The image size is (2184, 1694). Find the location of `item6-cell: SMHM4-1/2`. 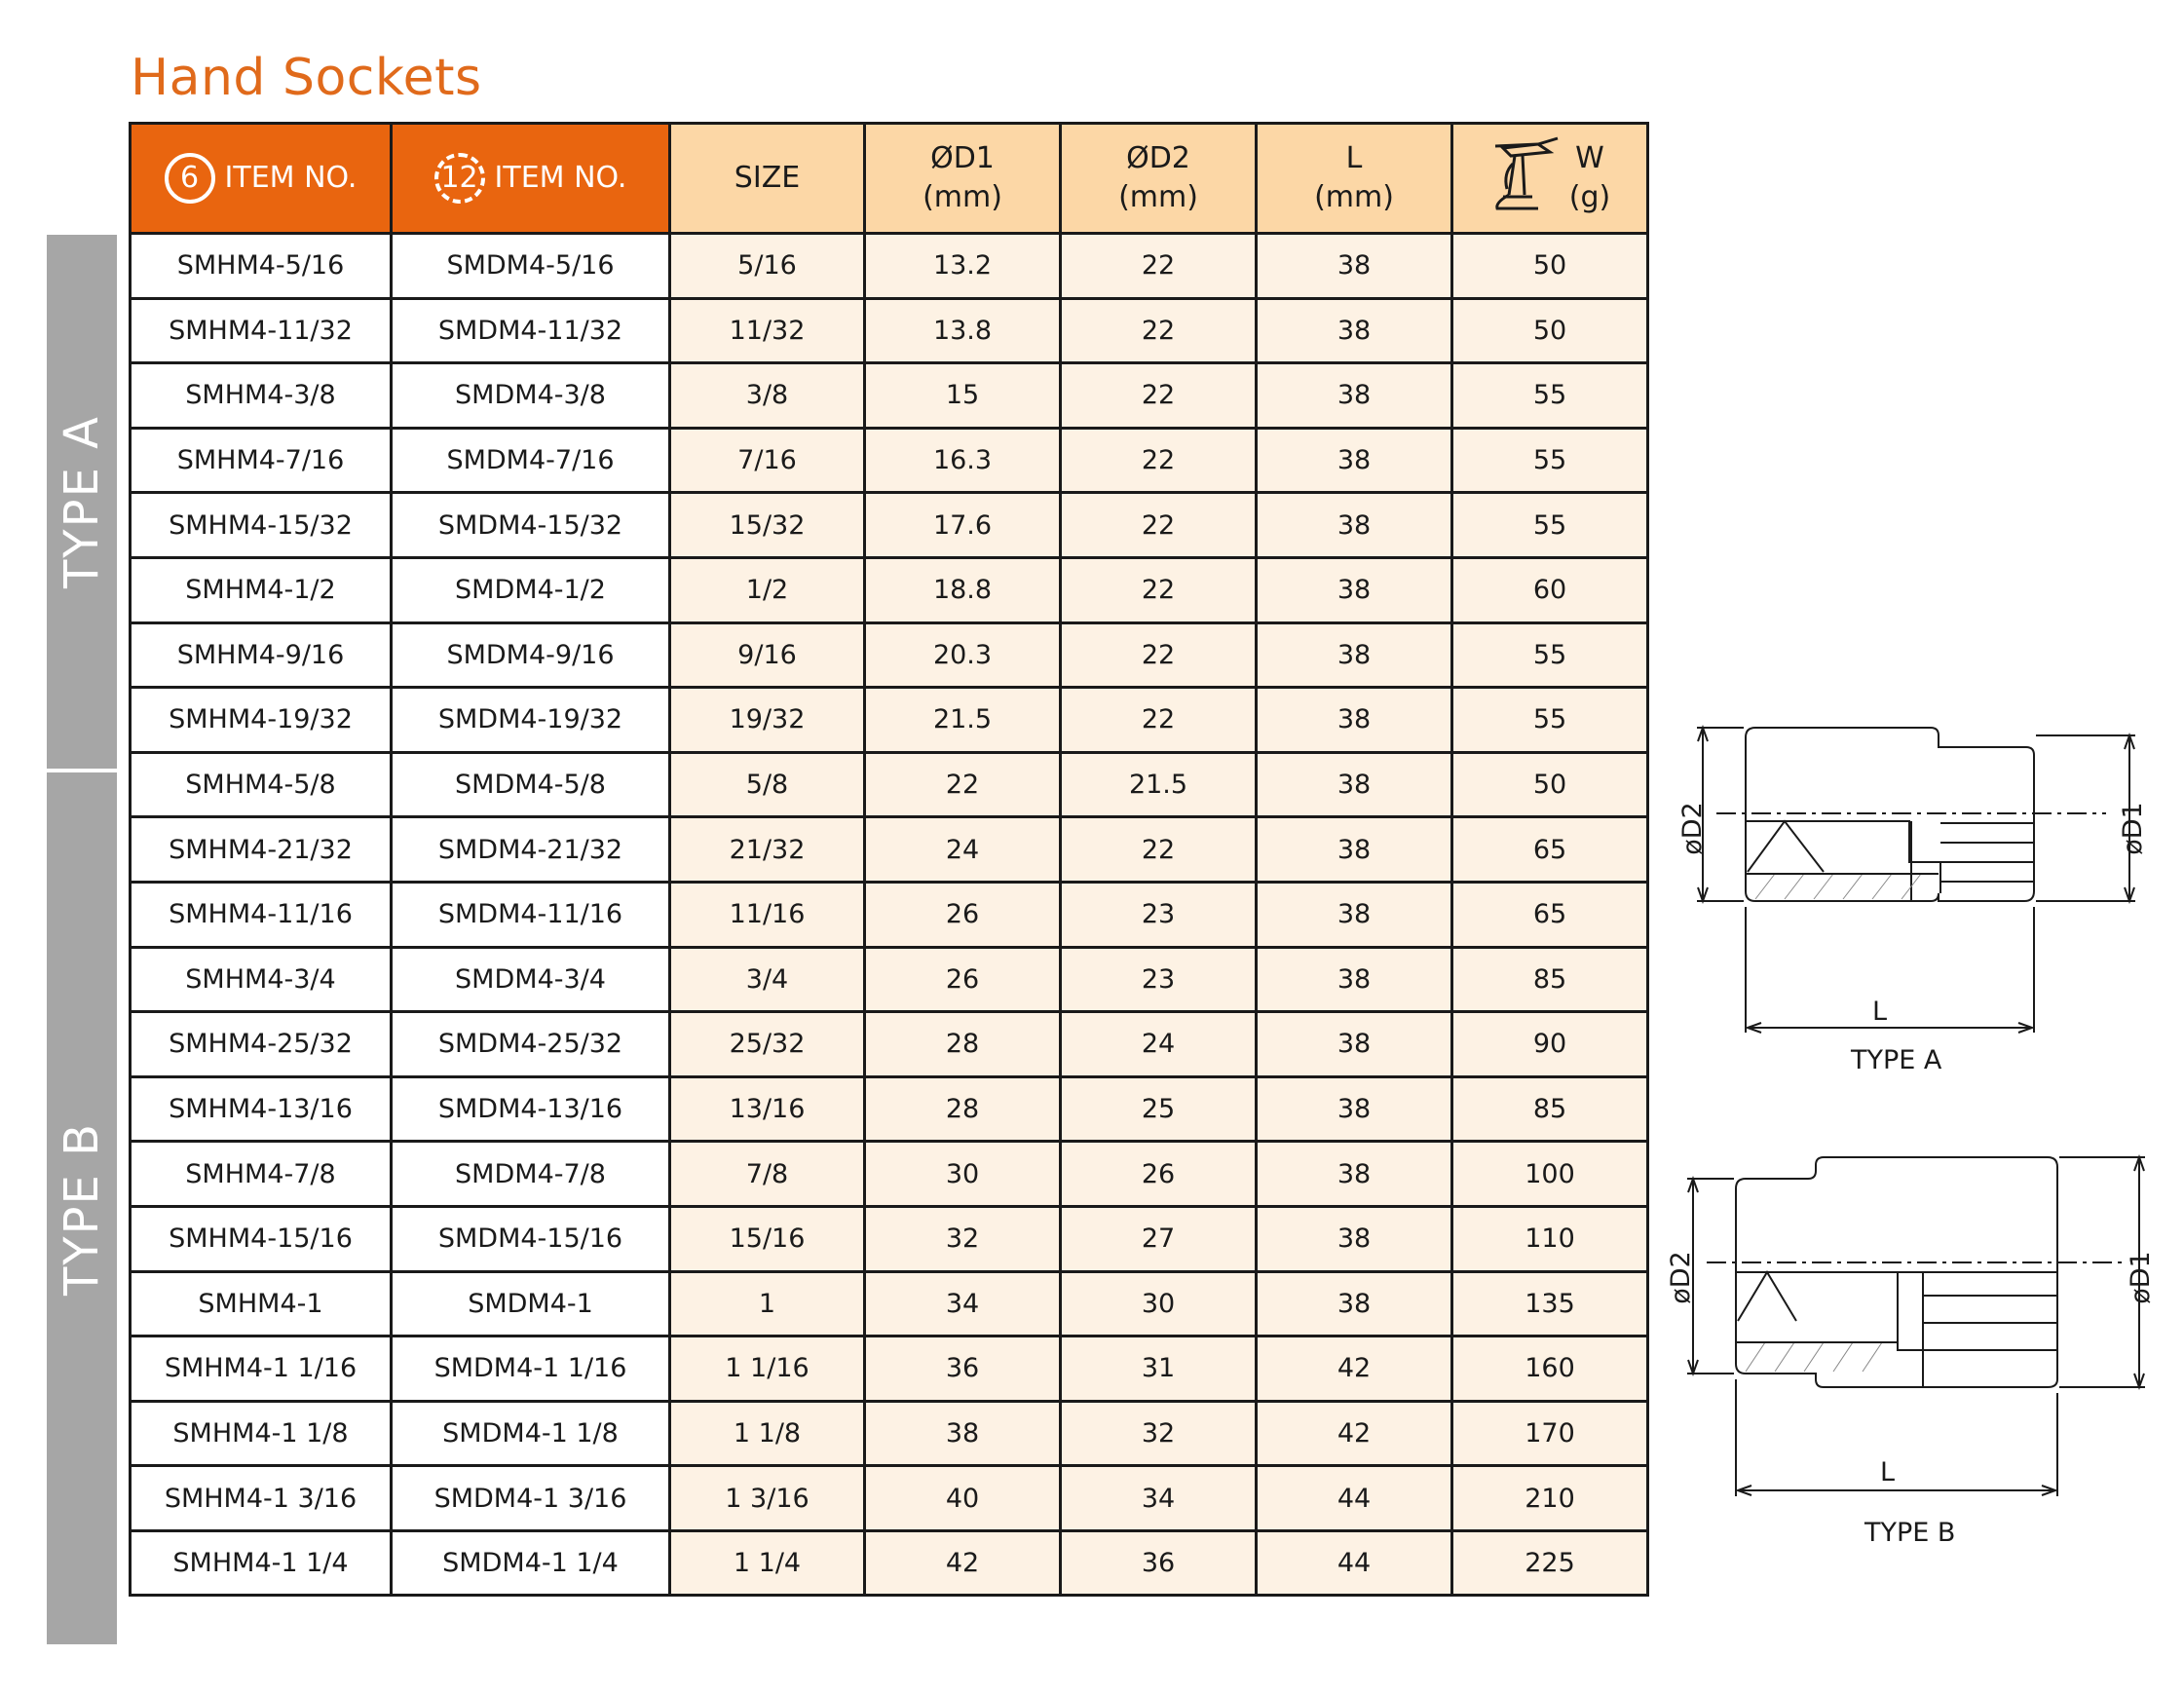

item6-cell: SMHM4-1/2 is located at coordinates (261, 589).